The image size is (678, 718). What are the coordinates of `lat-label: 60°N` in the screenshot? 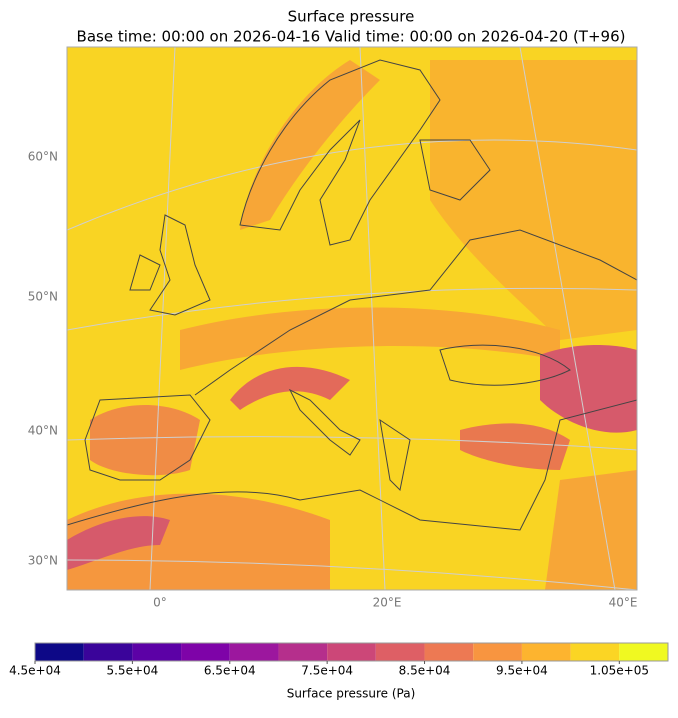 It's located at (43, 157).